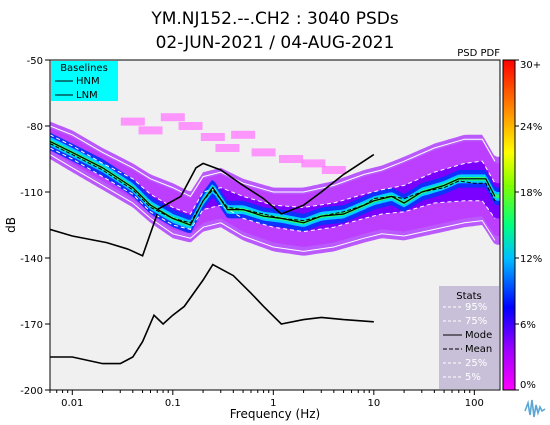  Describe the element at coordinates (11, 225) in the screenshot. I see `y-axis-label: dB` at that location.